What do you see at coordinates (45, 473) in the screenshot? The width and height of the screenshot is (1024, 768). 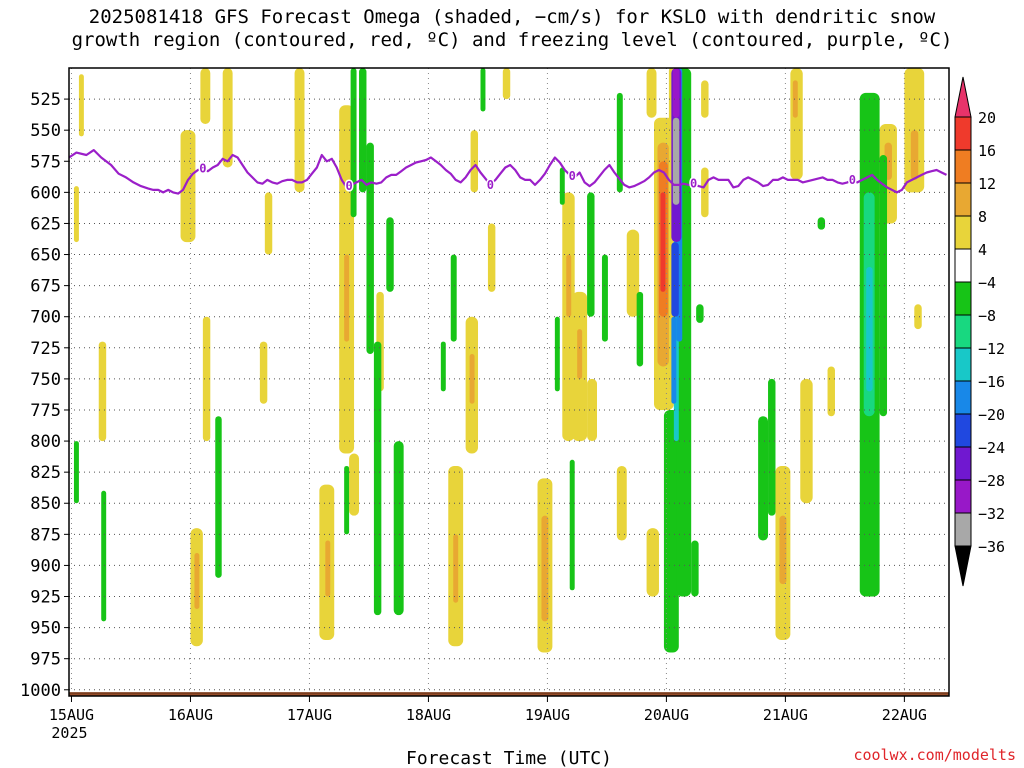 I see `y-tick-label: 825` at bounding box center [45, 473].